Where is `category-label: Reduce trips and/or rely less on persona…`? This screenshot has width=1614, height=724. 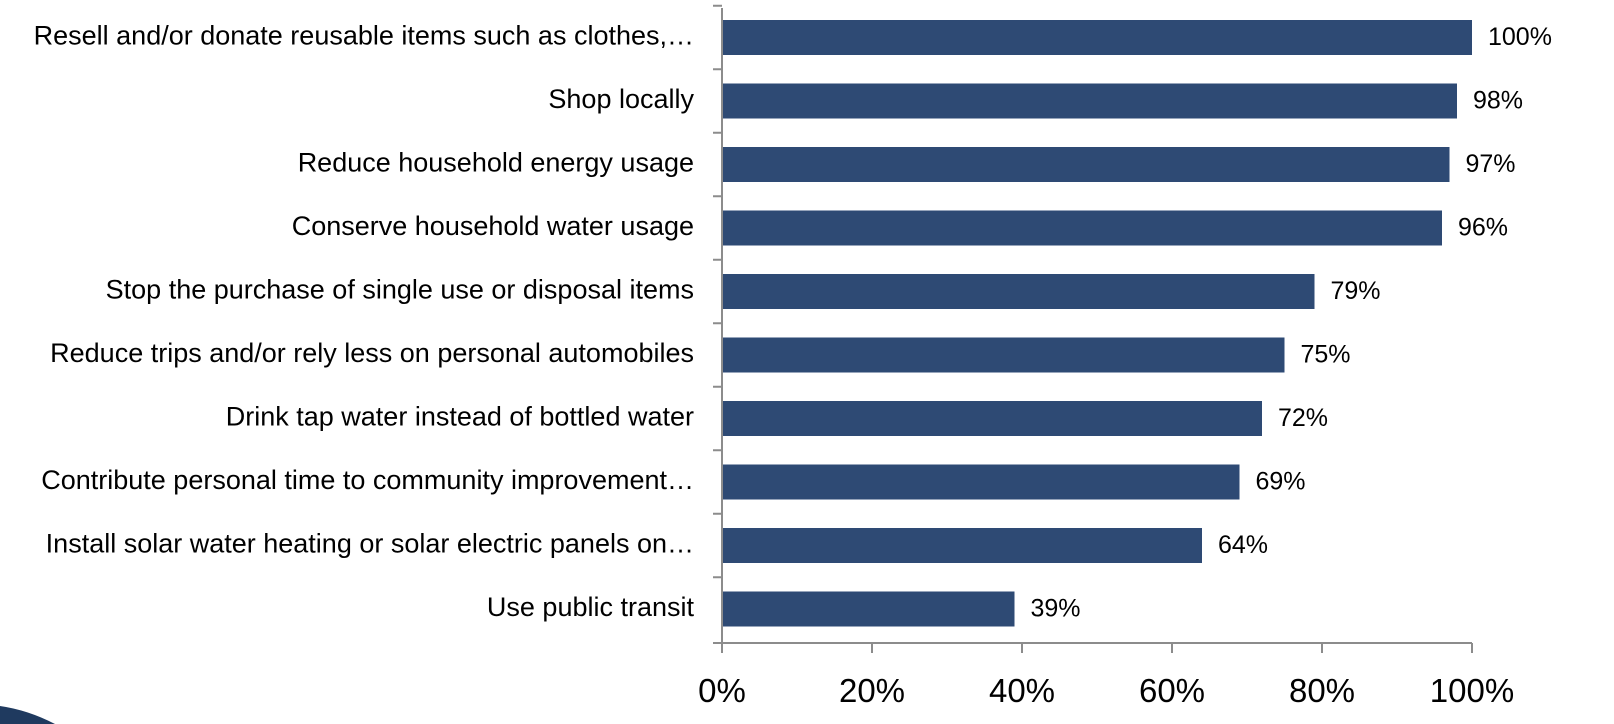
category-label: Reduce trips and/or rely less on persona… is located at coordinates (372, 353).